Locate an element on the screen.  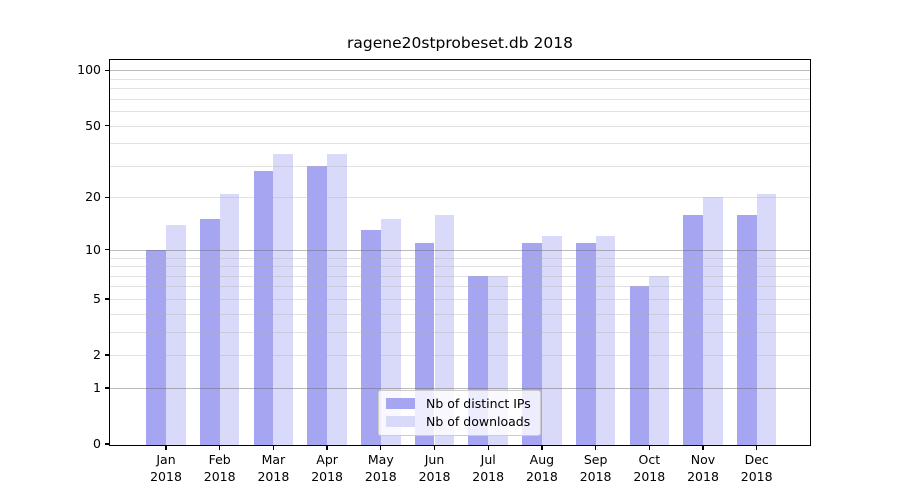
legend-swatch-downloads is located at coordinates (400, 421).